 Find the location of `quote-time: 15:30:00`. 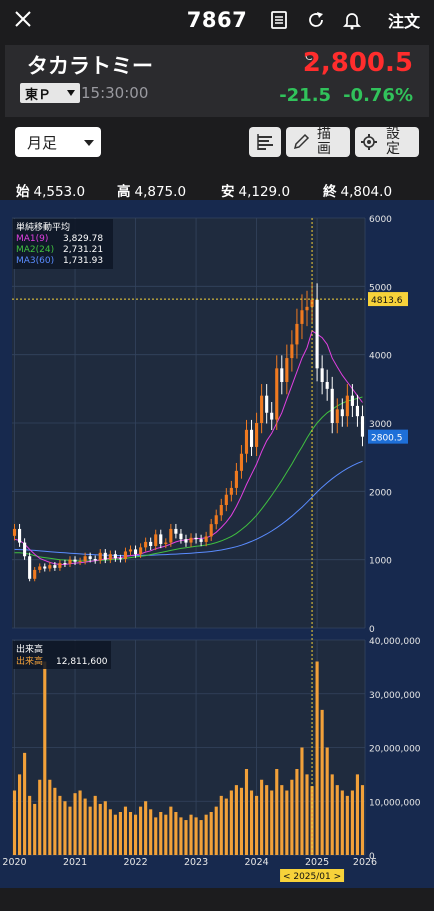

quote-time: 15:30:00 is located at coordinates (115, 93).